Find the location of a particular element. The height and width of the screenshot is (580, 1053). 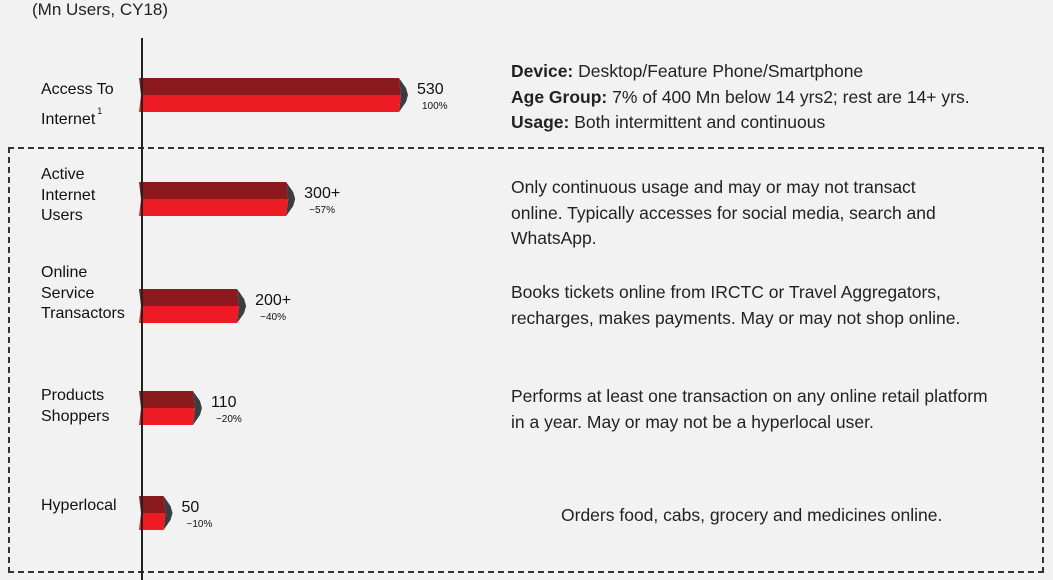

device-text: Desktop/Feature Phone/Smartphone is located at coordinates (718, 71).